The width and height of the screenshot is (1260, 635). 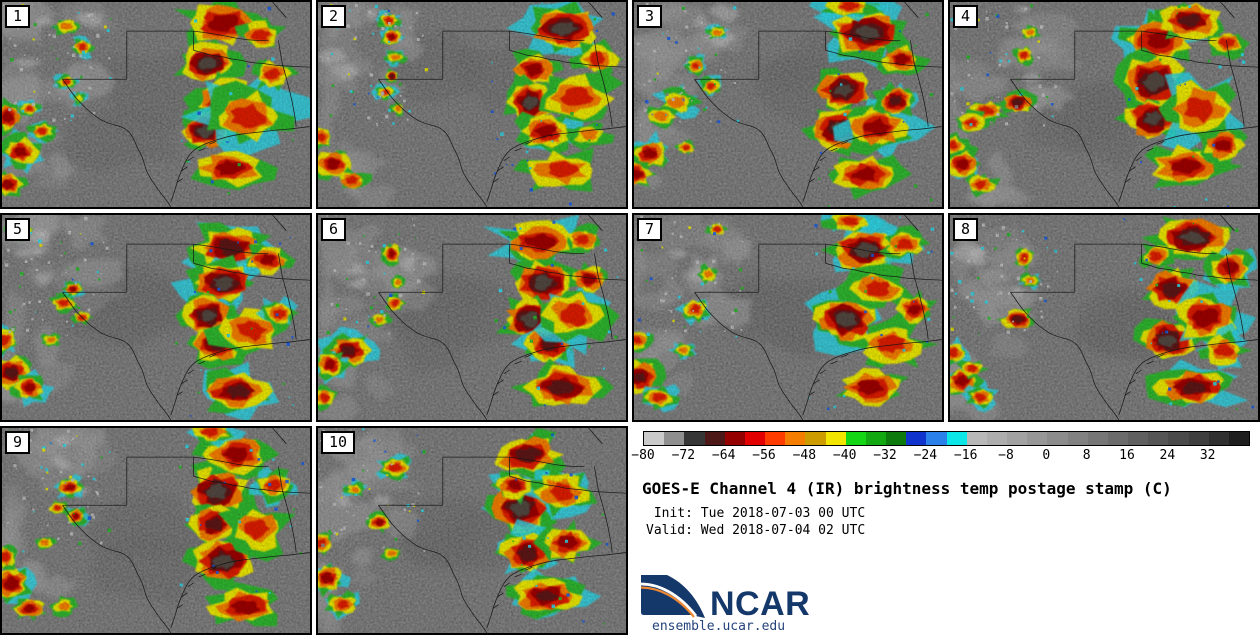 I want to click on colorbar-tick-label: −80, so click(x=643, y=455).